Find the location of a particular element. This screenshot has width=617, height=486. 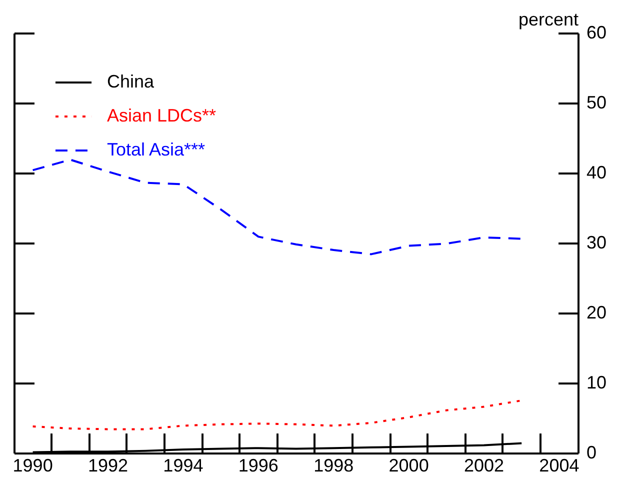

y-tick-label: 0 is located at coordinates (591, 452).